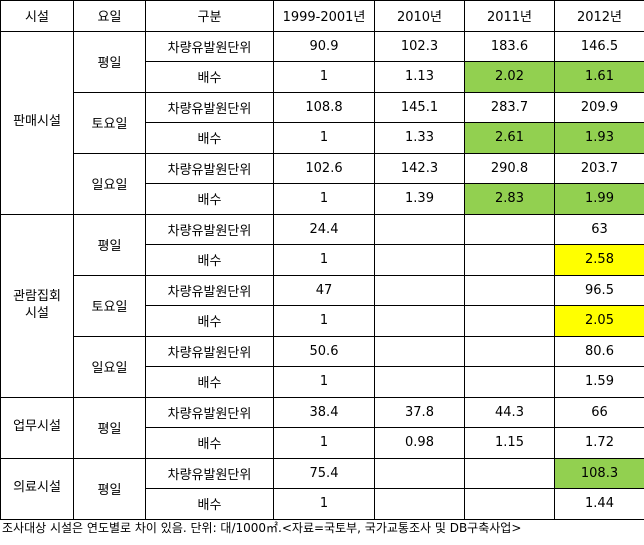 The width and height of the screenshot is (644, 545). I want to click on value-cell: 80.6, so click(599, 351).